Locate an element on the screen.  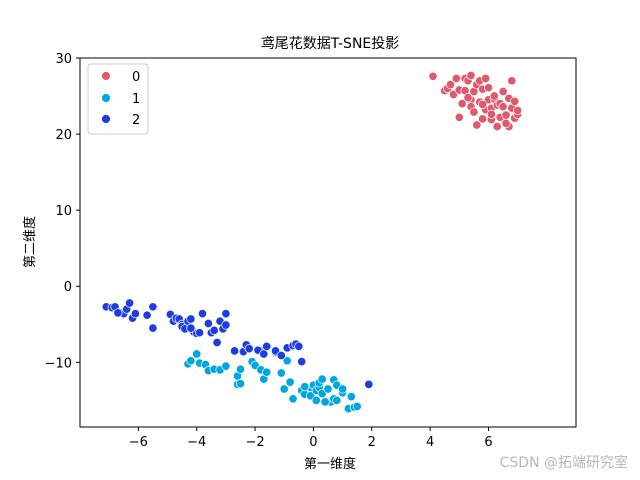
x-tick-label: −4 is located at coordinates (196, 442).